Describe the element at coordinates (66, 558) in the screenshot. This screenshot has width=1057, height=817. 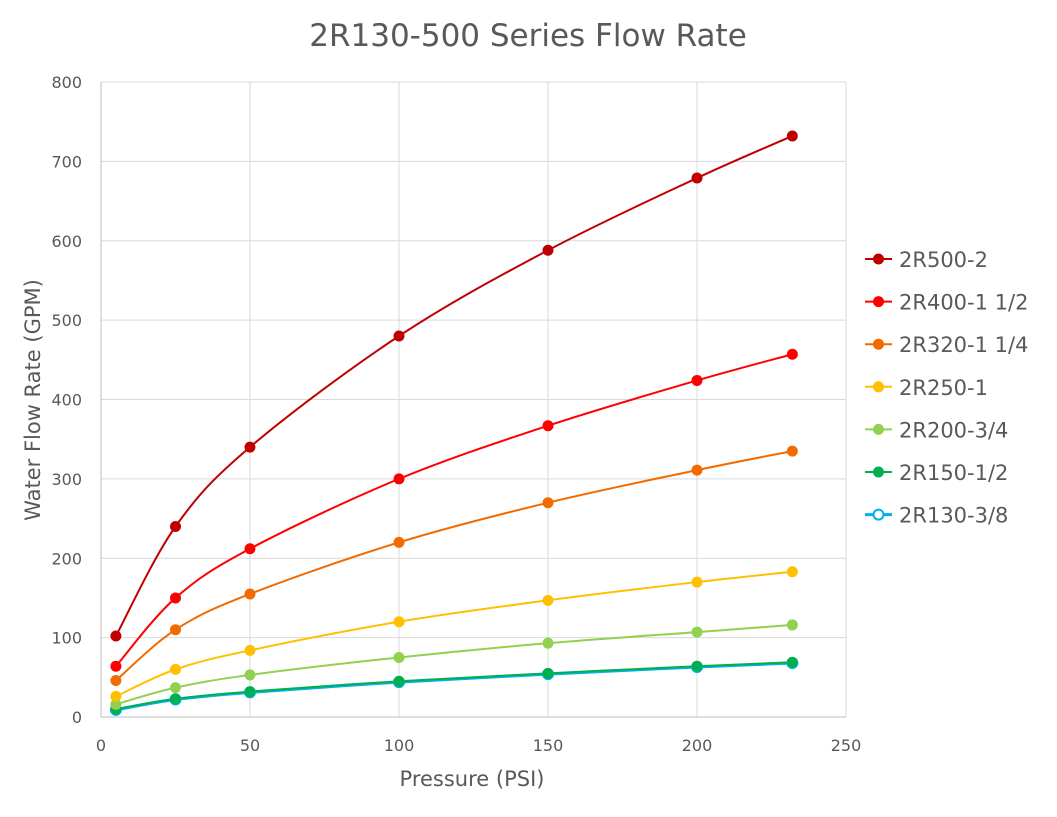
I see `y-tick-label: 200` at that location.